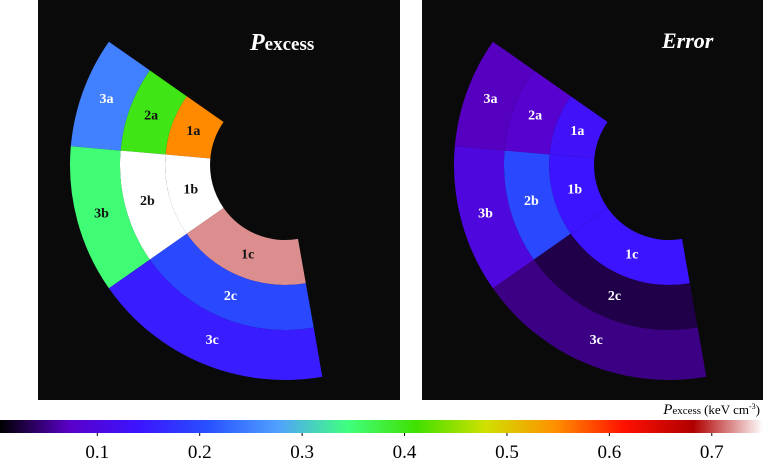 Image resolution: width=763 pixels, height=464 pixels. I want to click on tick-label: 0.6, so click(610, 452).